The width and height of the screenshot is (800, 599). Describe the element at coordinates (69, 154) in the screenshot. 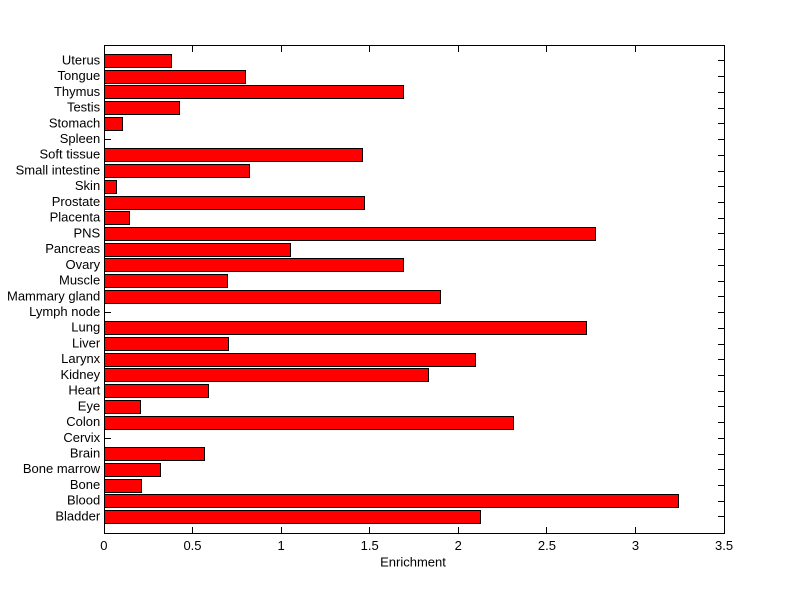

I see `svg-text: Soft tissue` at that location.